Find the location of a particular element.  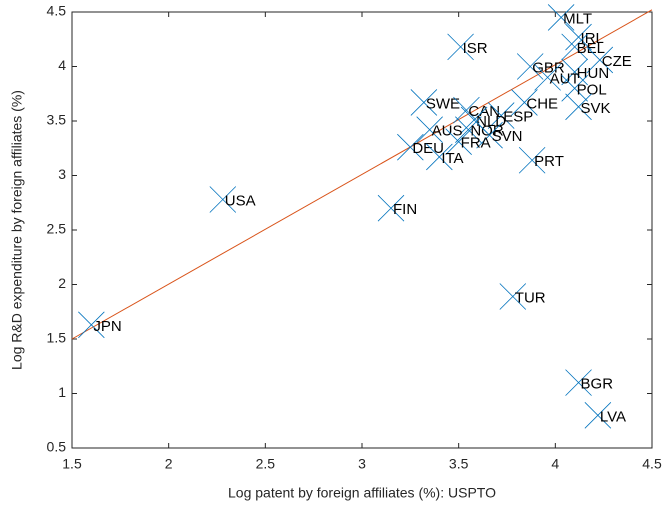

y-tick-label: 3.5 is located at coordinates (57, 120).